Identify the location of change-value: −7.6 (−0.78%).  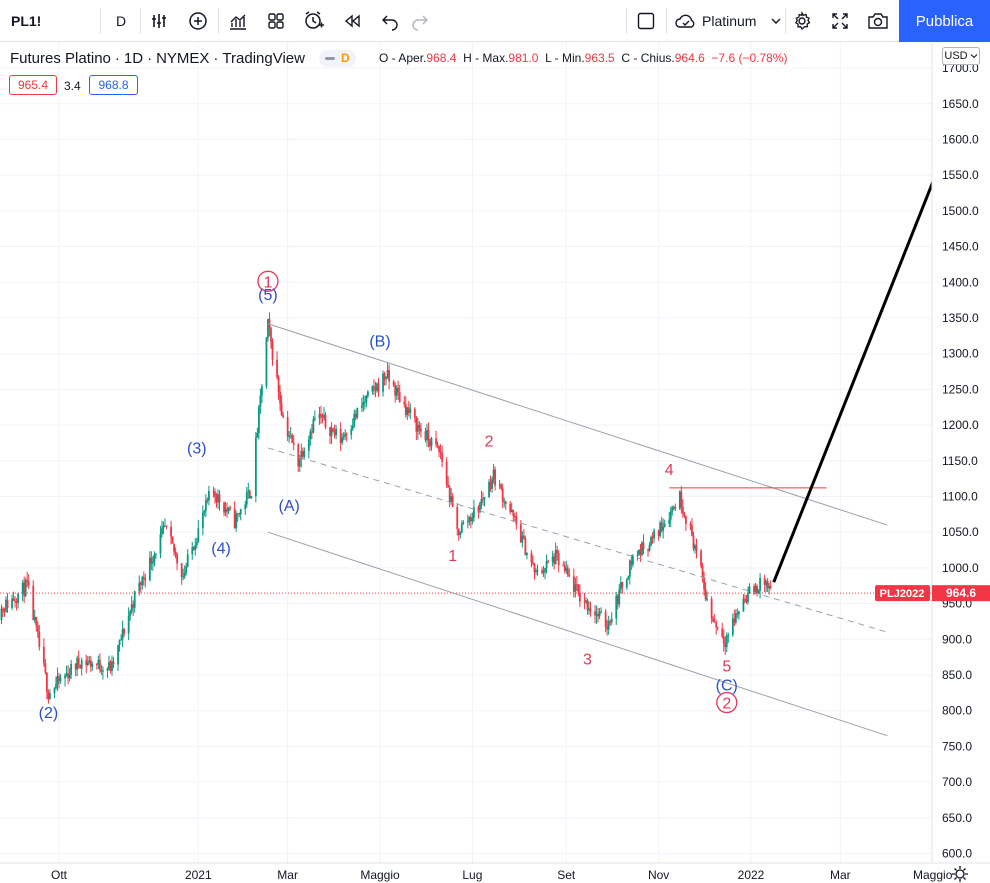
(749, 58).